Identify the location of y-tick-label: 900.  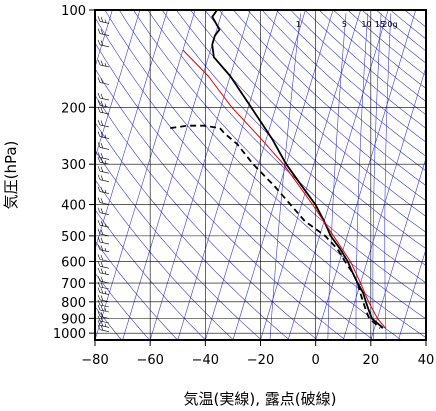
(73, 319).